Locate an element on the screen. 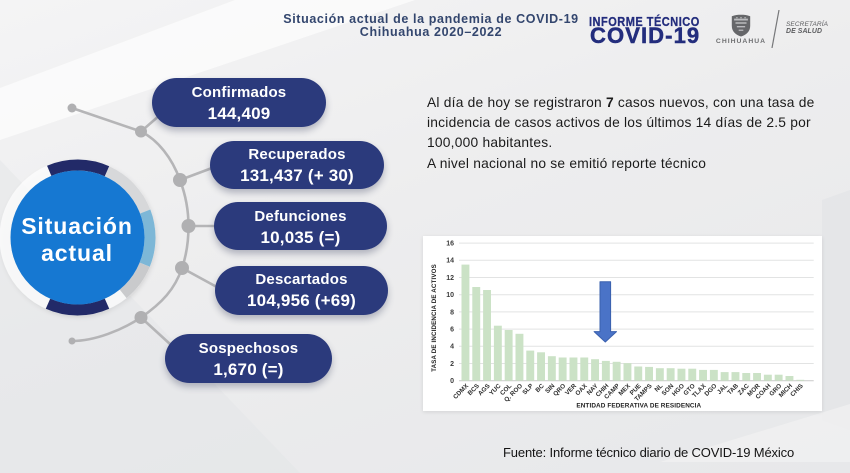  svg-text: TASA DE INCIDENCIA DE ACTIVOS is located at coordinates (434, 318).